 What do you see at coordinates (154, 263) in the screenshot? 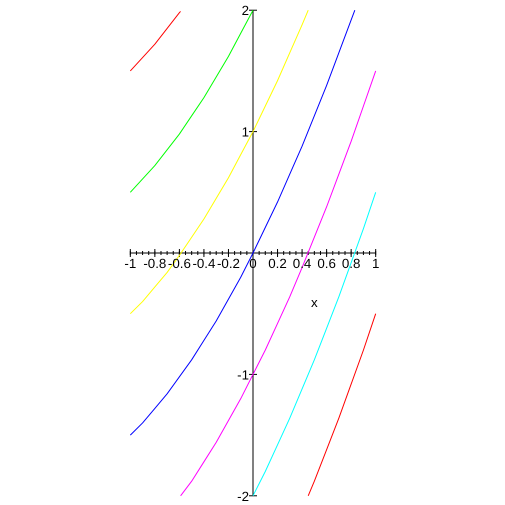
I see `x-tick-label: -0.8` at bounding box center [154, 263].